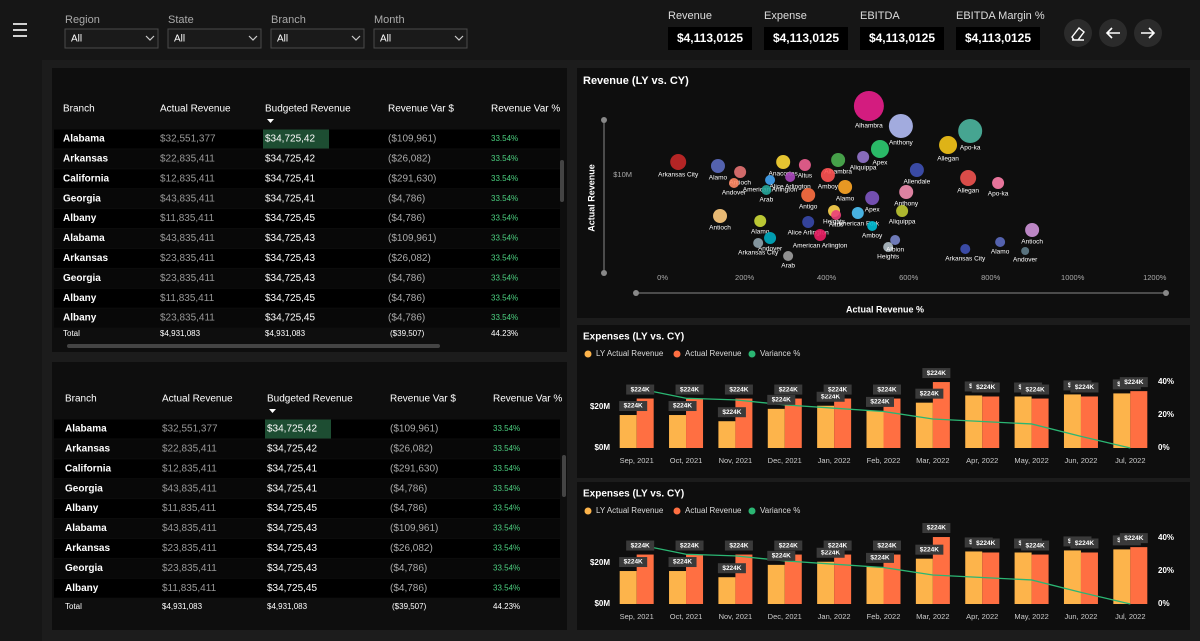  I want to click on back-button, so click(1113, 33).